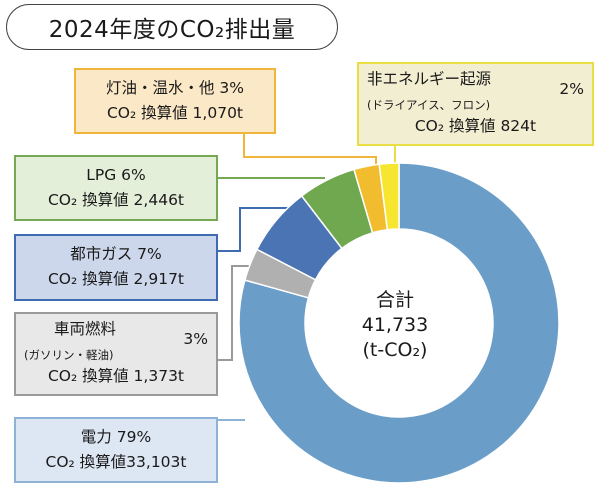 Image resolution: width=600 pixels, height=503 pixels. Describe the element at coordinates (571, 89) in the screenshot. I see `label-nonenergy-pct: 2%` at that location.